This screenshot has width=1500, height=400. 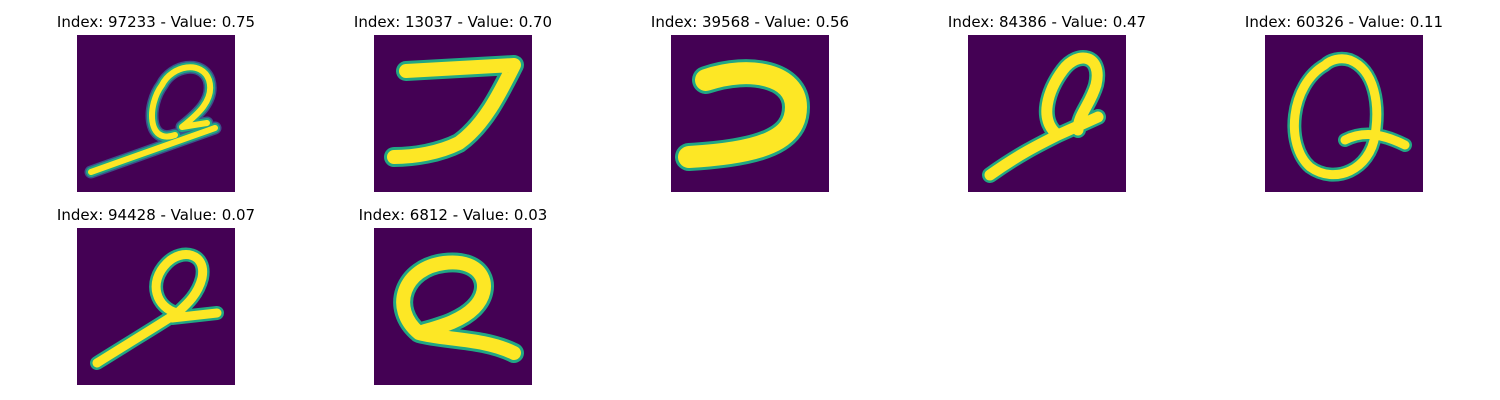 What do you see at coordinates (156, 215) in the screenshot?
I see `panel-title: Index: 94428 - Value: 0.07` at bounding box center [156, 215].